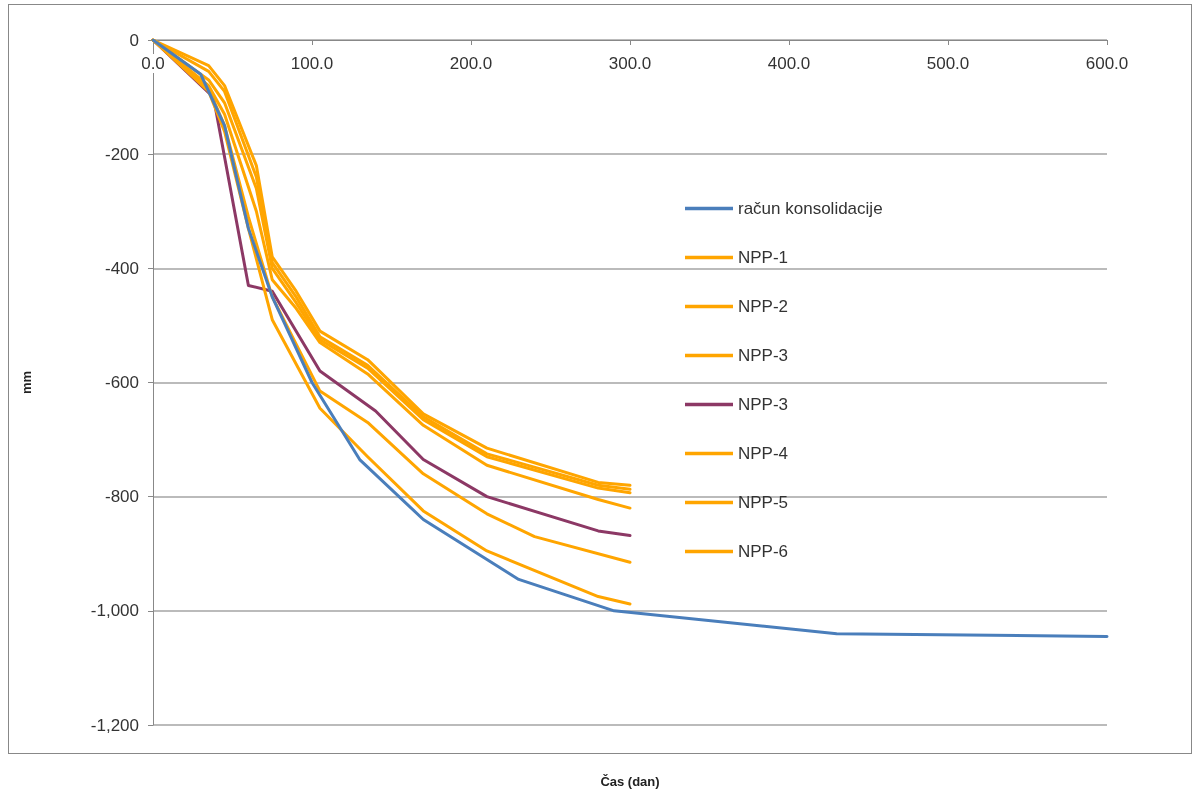  Describe the element at coordinates (134, 40) in the screenshot. I see `y-tick-label: 0` at that location.